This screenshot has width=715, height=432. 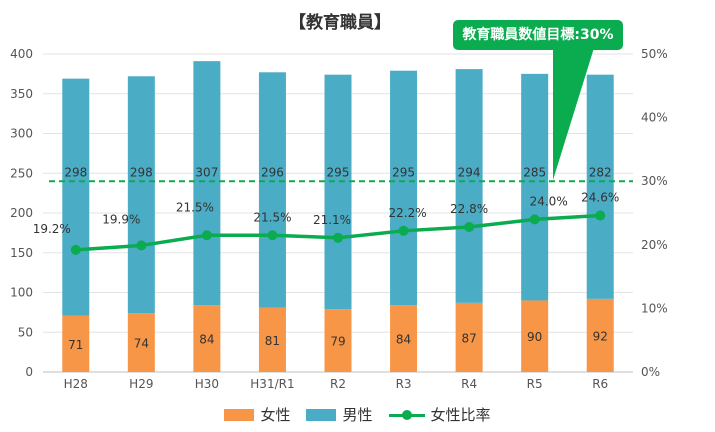 I want to click on ratio-data-label: 19.9%, so click(x=121, y=219).